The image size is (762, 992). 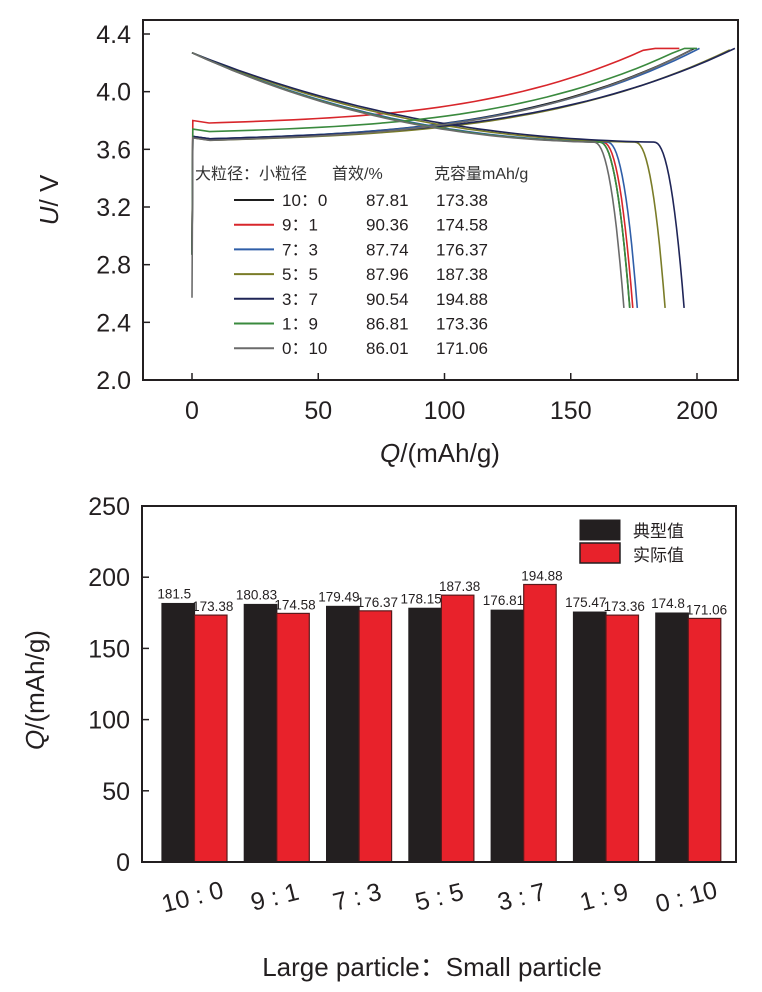 I want to click on y-tick-label: 3.6, so click(x=113, y=150).